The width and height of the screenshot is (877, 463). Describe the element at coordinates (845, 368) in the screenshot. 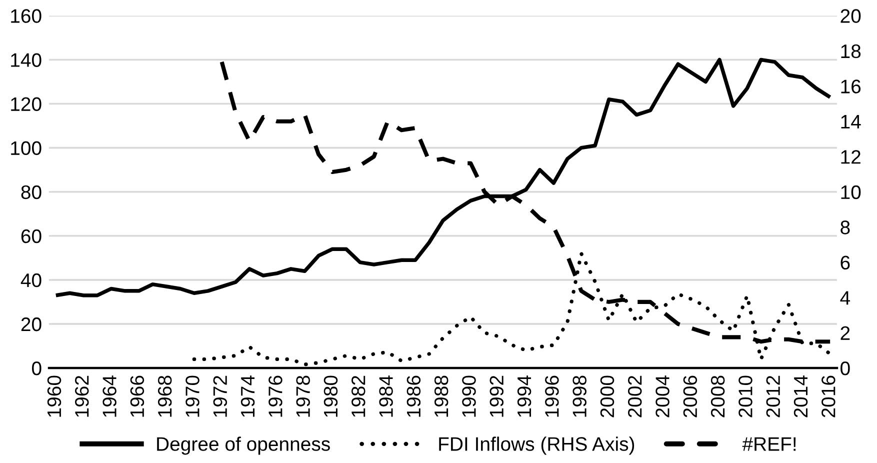

I see `y2-tick-label: 0` at that location.